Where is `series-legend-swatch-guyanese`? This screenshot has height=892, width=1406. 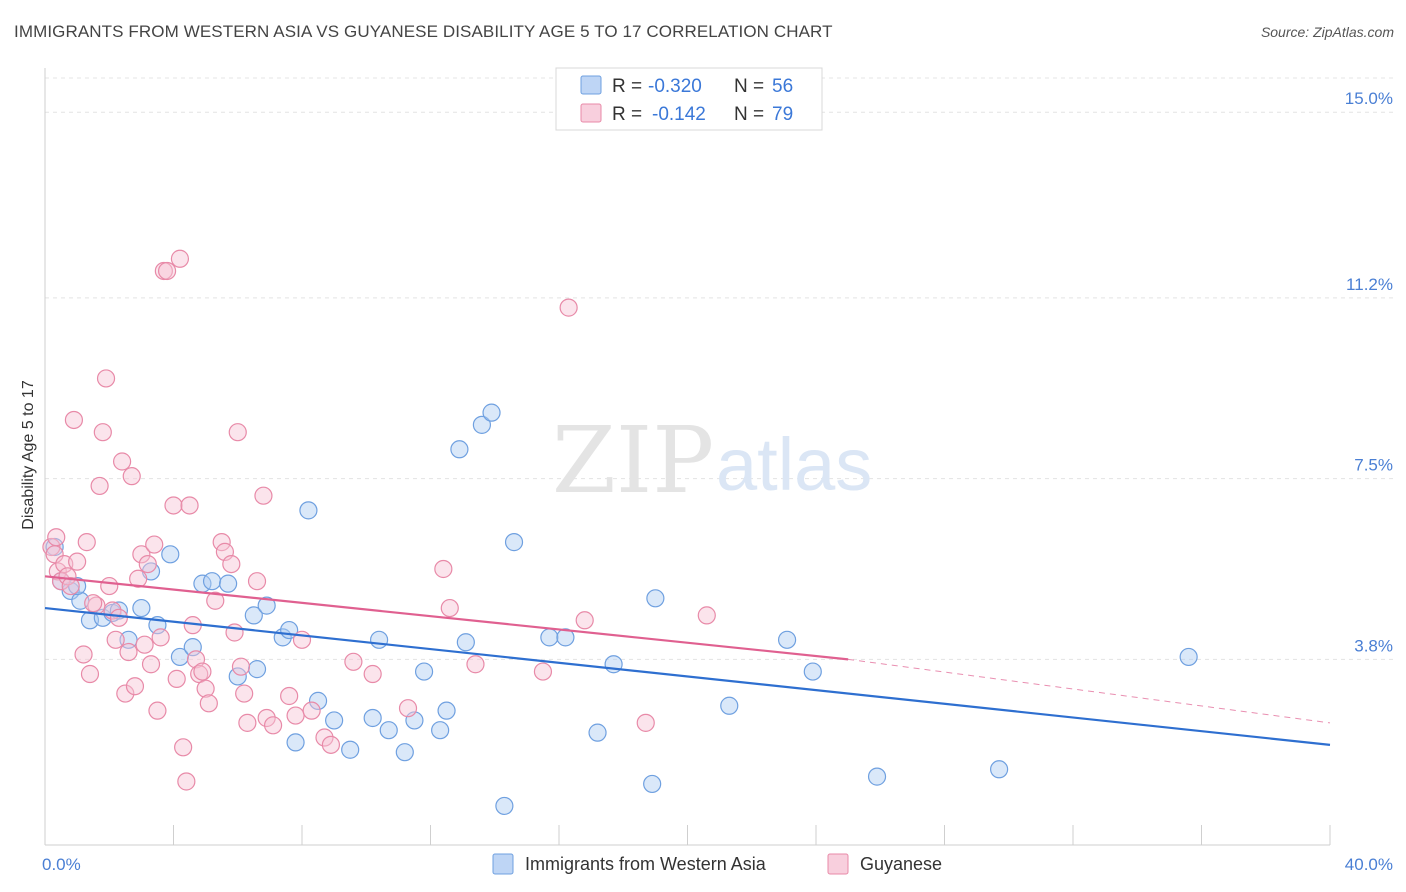 series-legend-swatch-guyanese is located at coordinates (838, 864).